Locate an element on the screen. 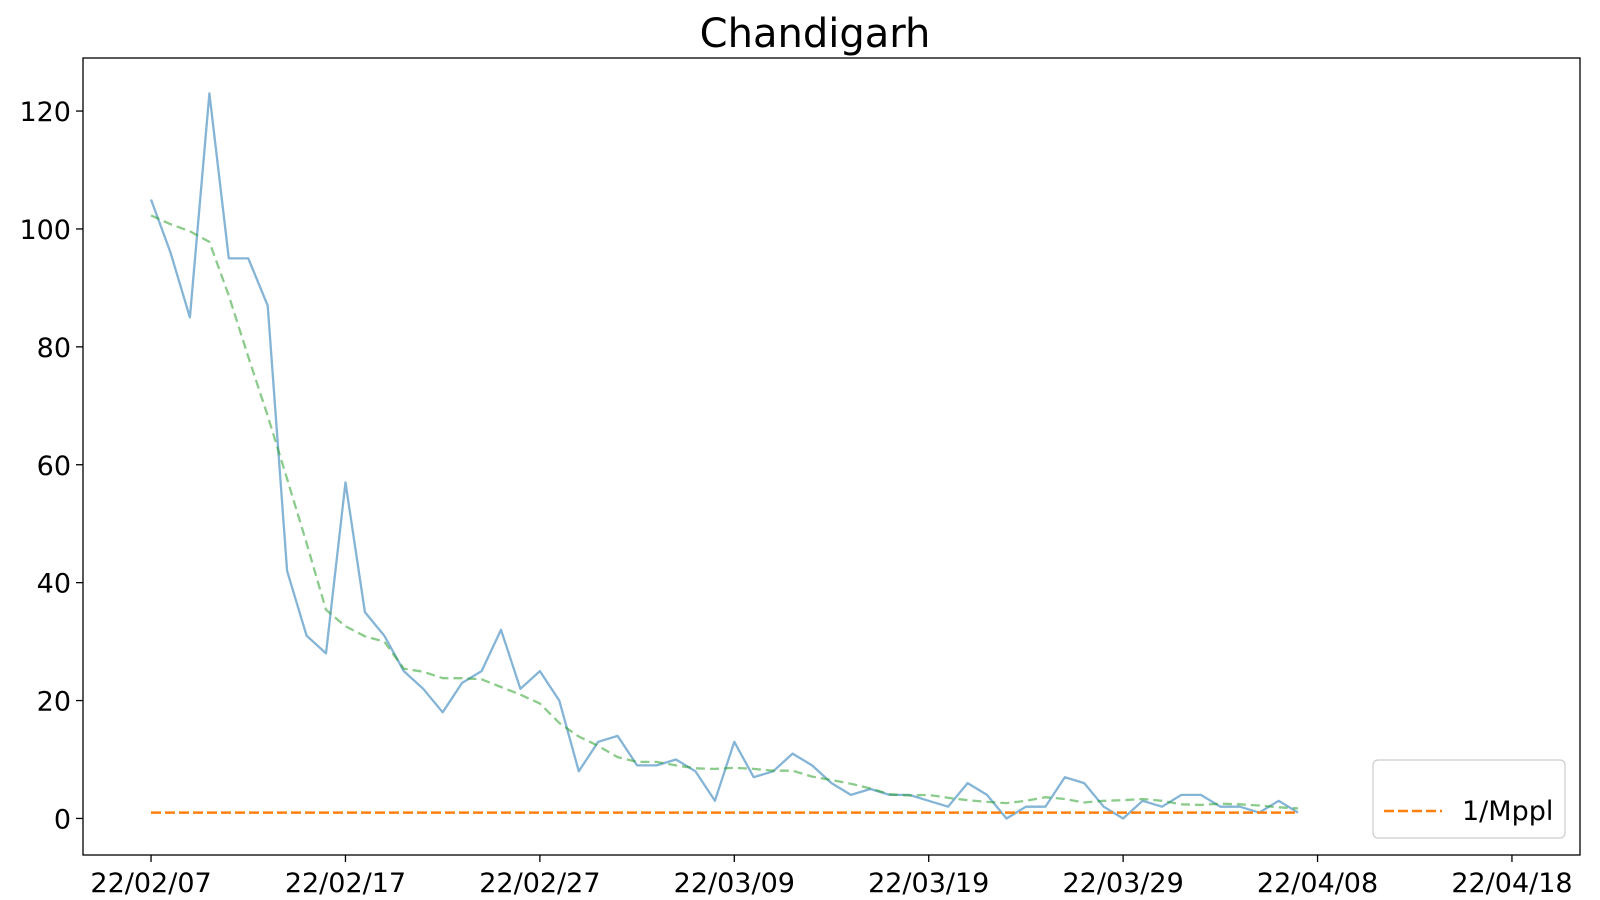  x-tick-label: 22/02/07 is located at coordinates (150, 883).